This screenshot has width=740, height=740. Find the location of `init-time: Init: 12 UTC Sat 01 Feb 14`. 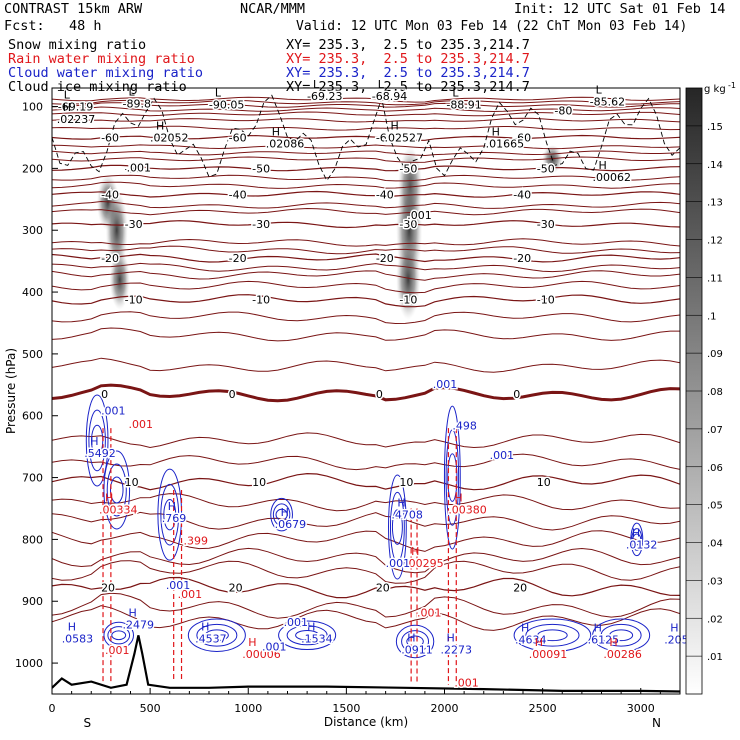

init-time: Init: 12 UTC Sat 01 Feb 14 is located at coordinates (620, 9).